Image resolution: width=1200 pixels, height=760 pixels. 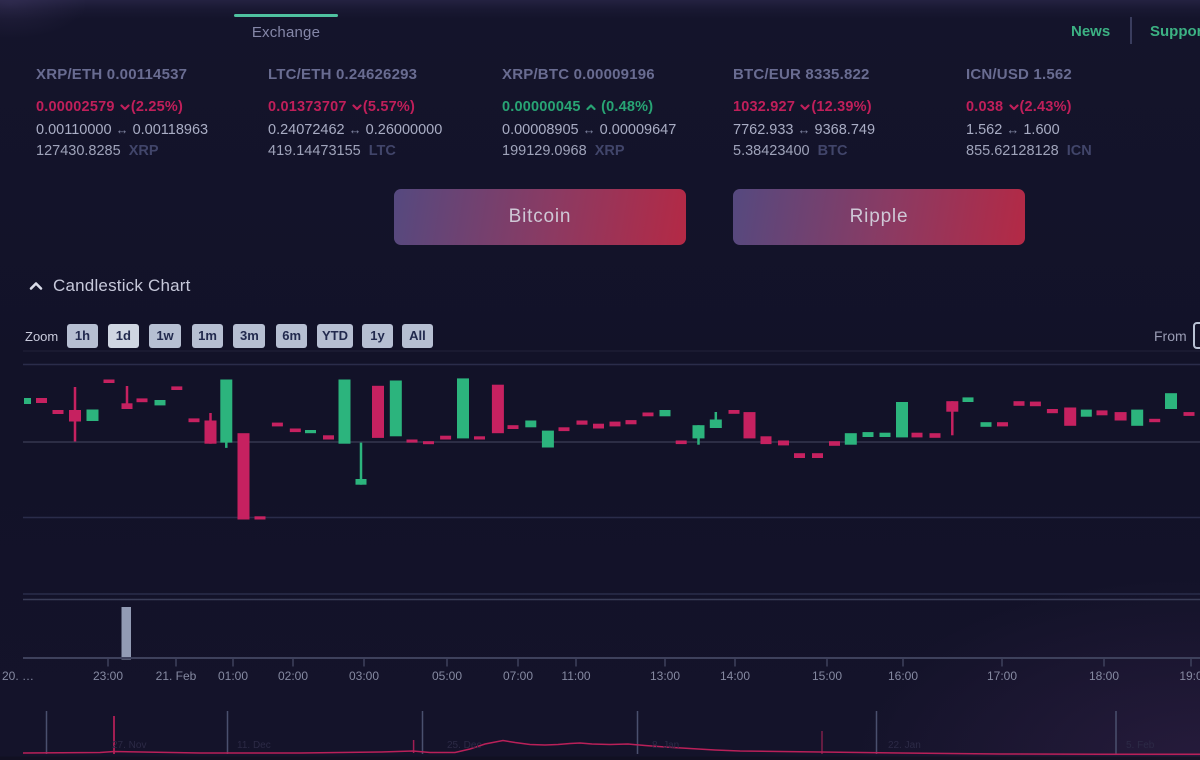 I want to click on svg-text: 05:00, so click(x=447, y=676).